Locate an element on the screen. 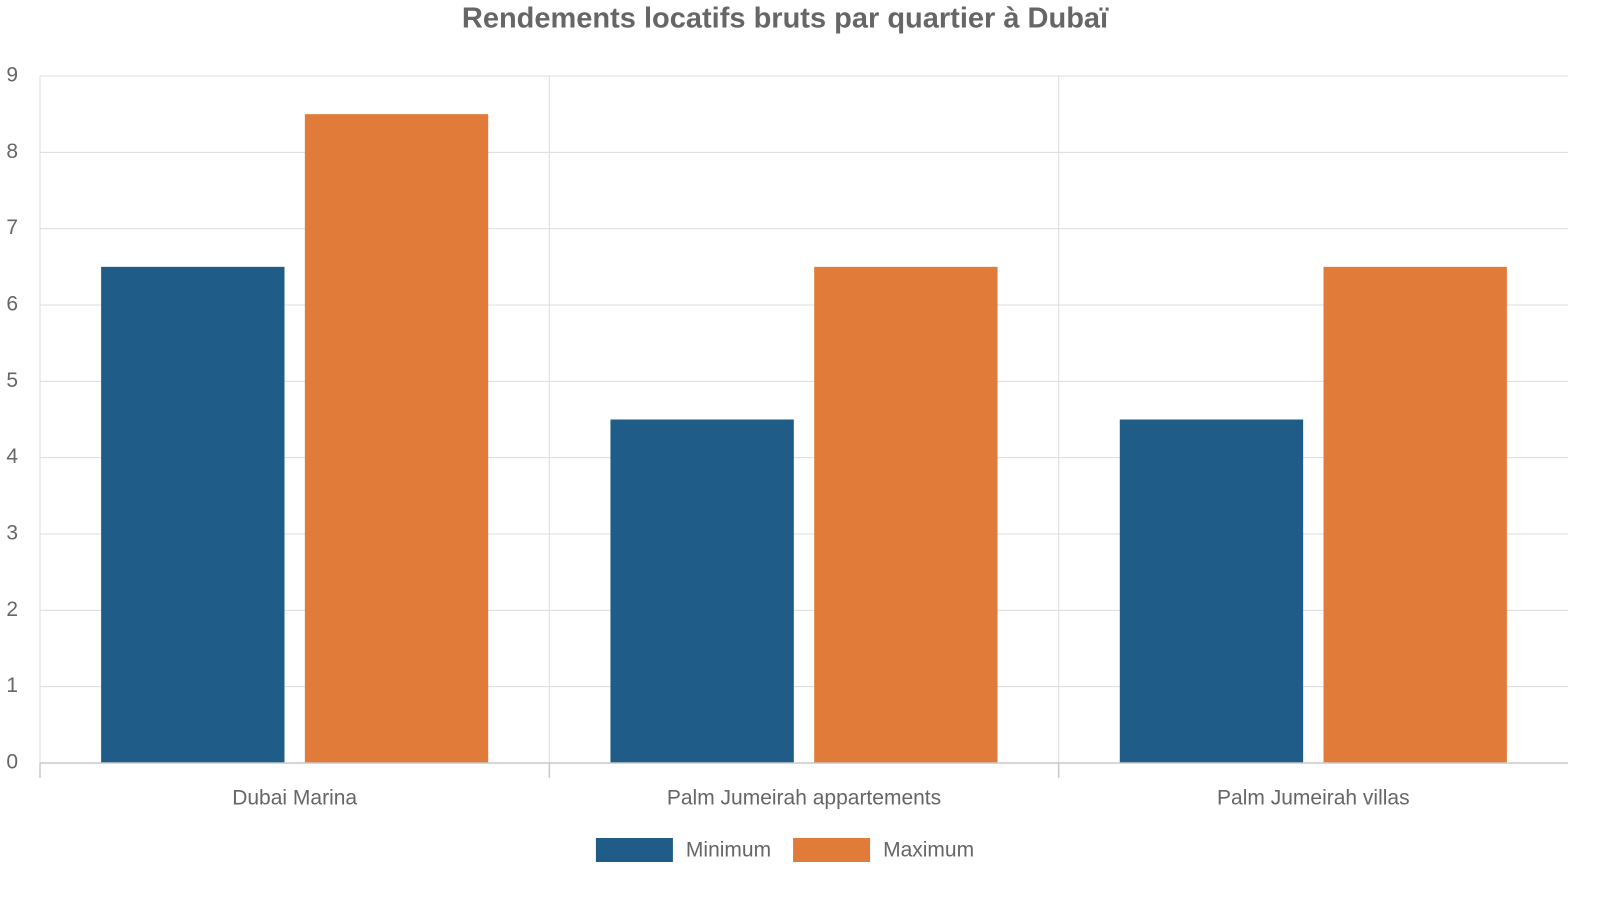  x-tick-label: Dubai Marina is located at coordinates (294, 798).